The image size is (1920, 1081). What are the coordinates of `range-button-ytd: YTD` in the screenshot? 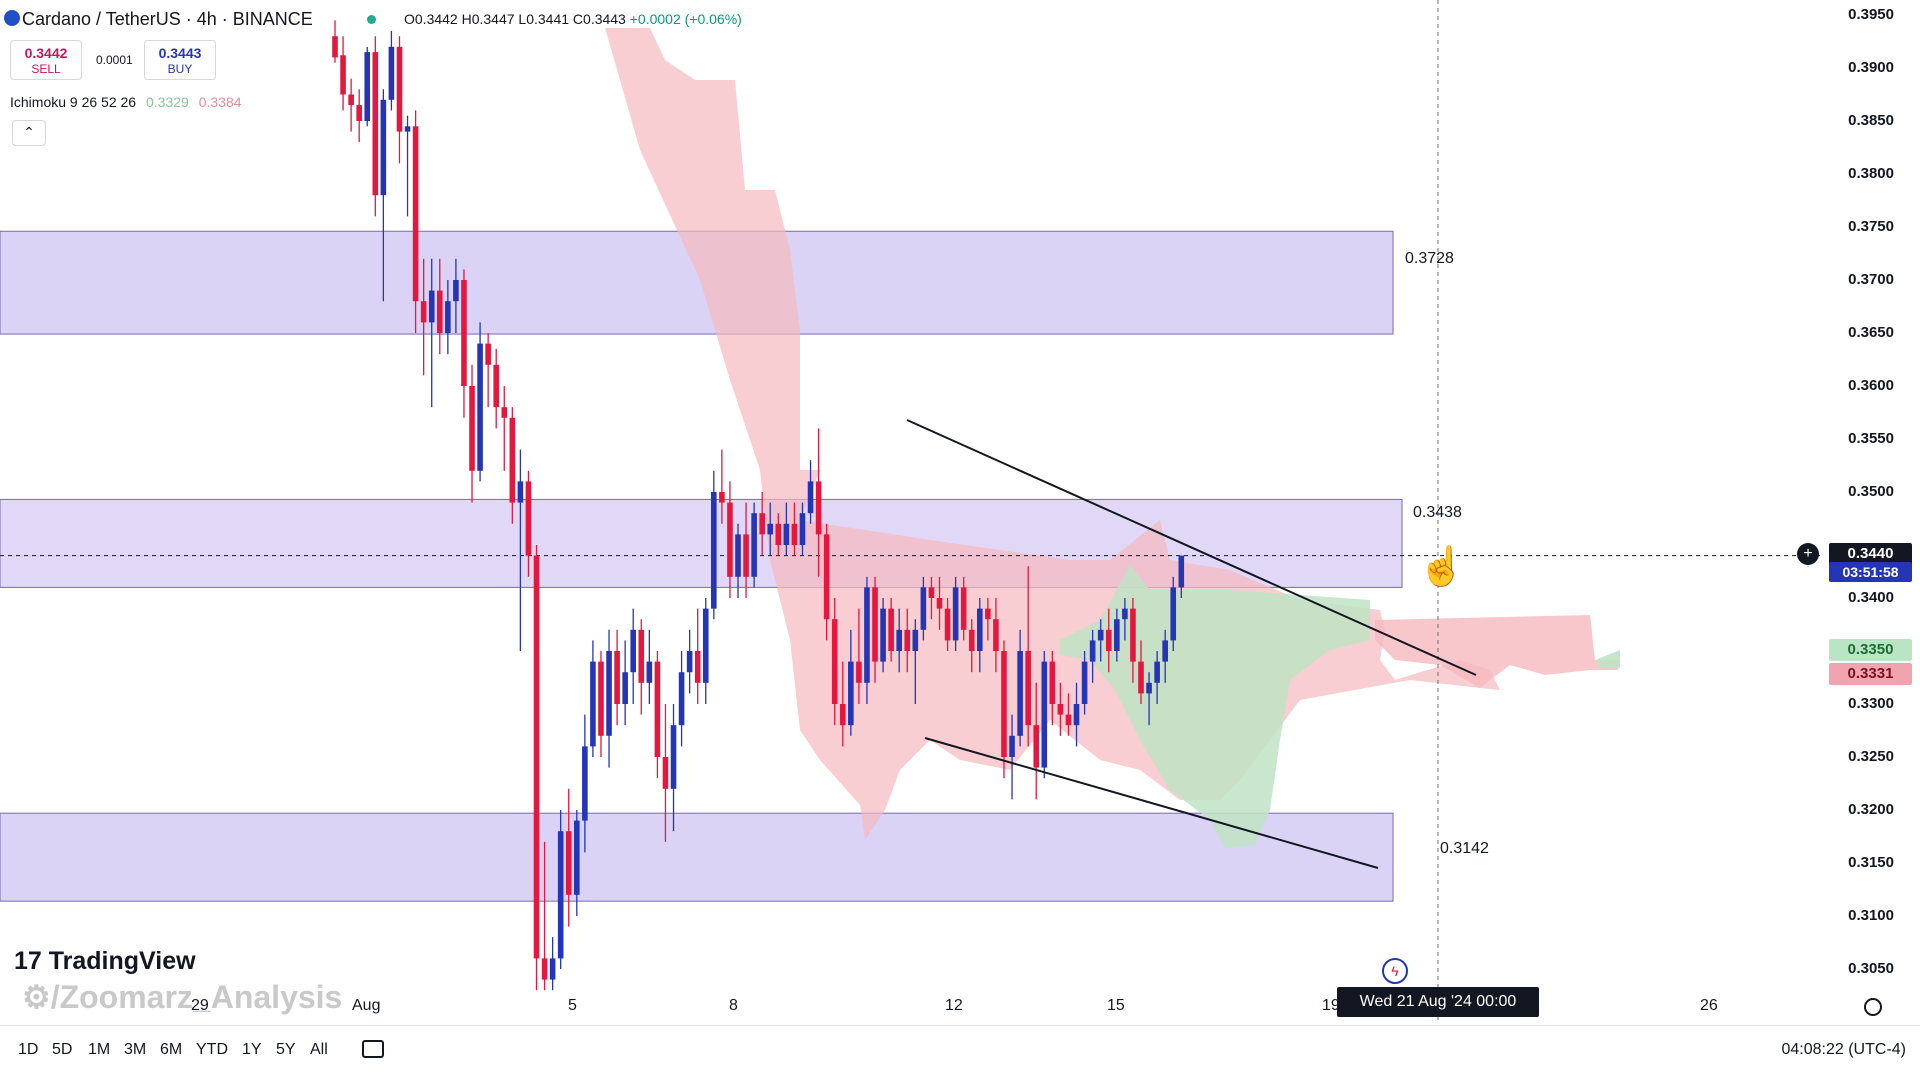 It's located at (212, 1049).